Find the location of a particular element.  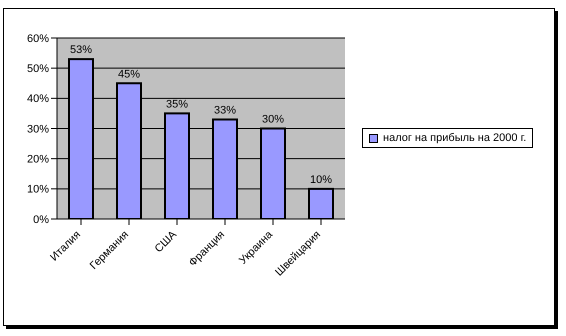

data-label: 45% is located at coordinates (129, 74).